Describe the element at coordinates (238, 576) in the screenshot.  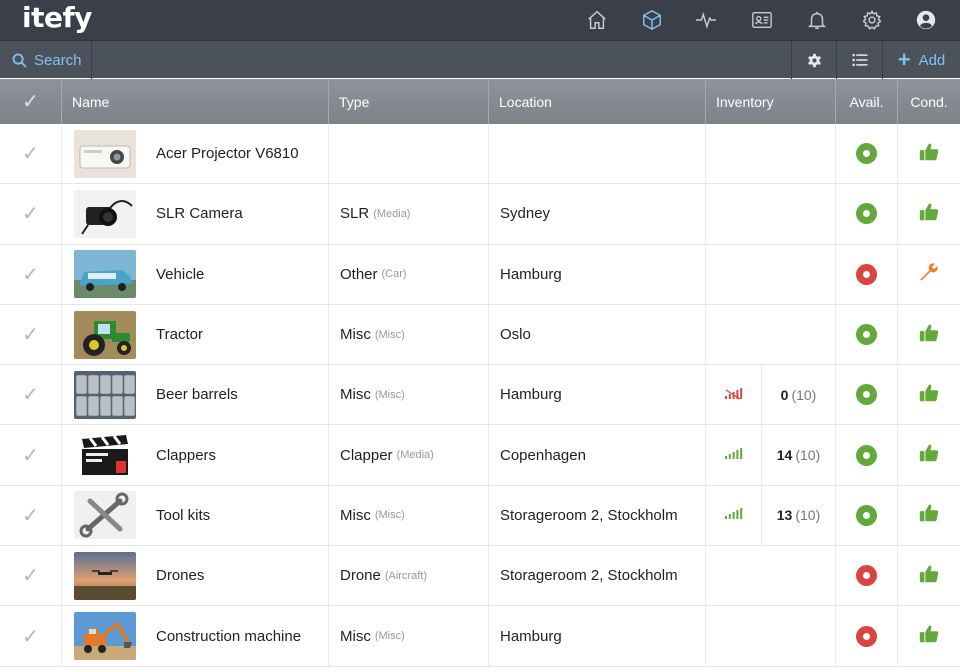
I see `item-name: Drones` at that location.